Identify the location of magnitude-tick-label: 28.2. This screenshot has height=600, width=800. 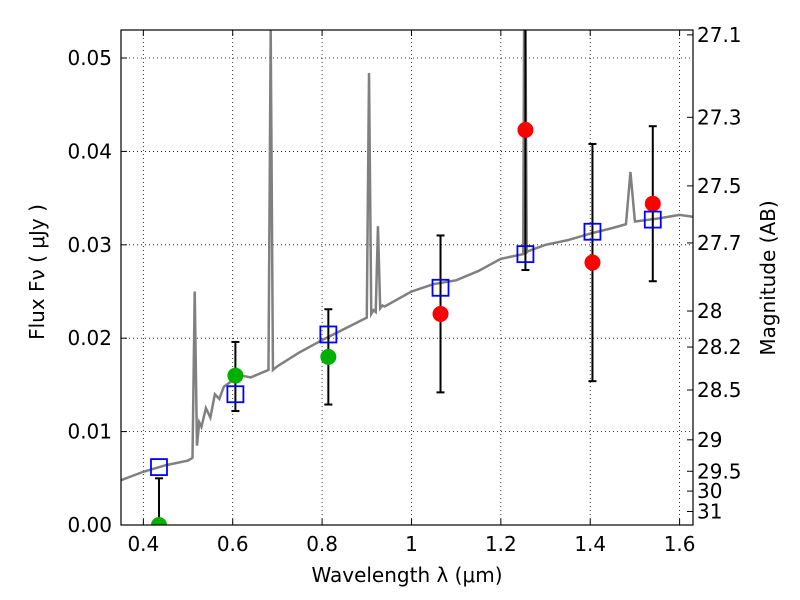
(719, 347).